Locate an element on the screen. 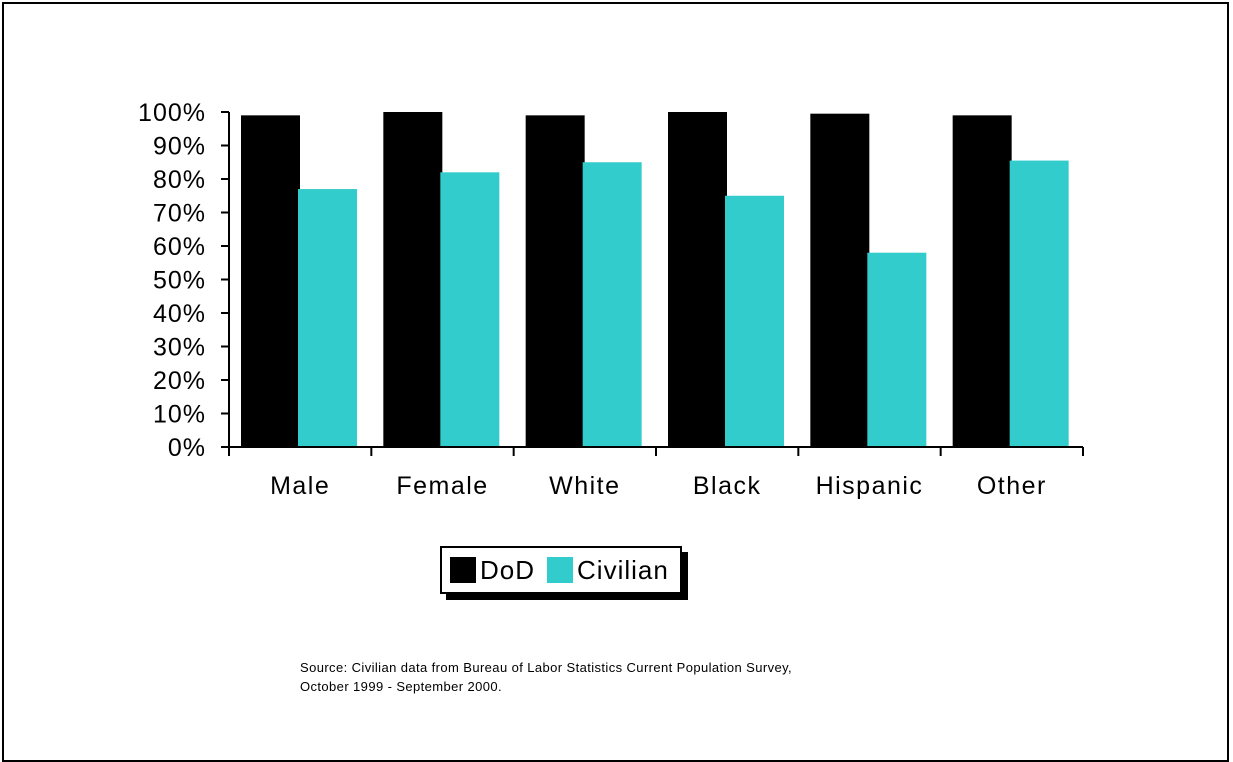  legend-item-civilian: Civilian is located at coordinates (608, 570).